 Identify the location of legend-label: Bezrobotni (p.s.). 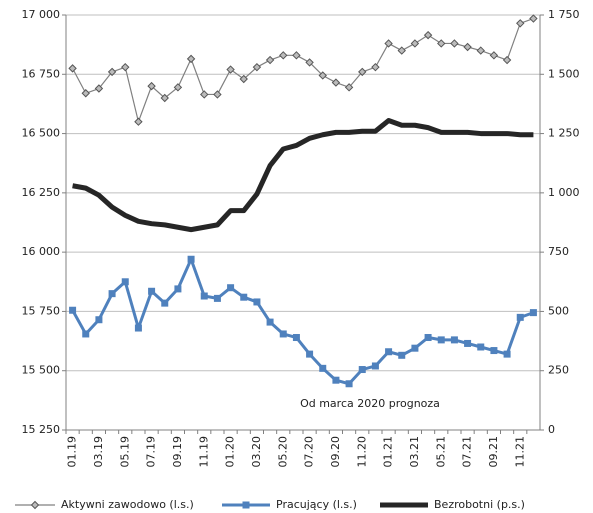
(479, 504).